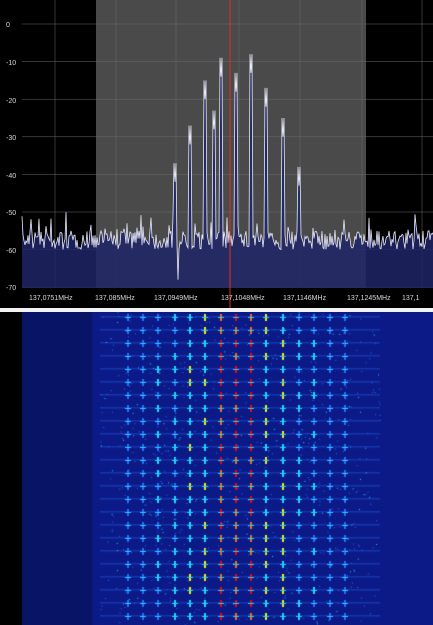 Image resolution: width=433 pixels, height=625 pixels. What do you see at coordinates (11, 138) in the screenshot?
I see `db-tick-label: -30` at bounding box center [11, 138].